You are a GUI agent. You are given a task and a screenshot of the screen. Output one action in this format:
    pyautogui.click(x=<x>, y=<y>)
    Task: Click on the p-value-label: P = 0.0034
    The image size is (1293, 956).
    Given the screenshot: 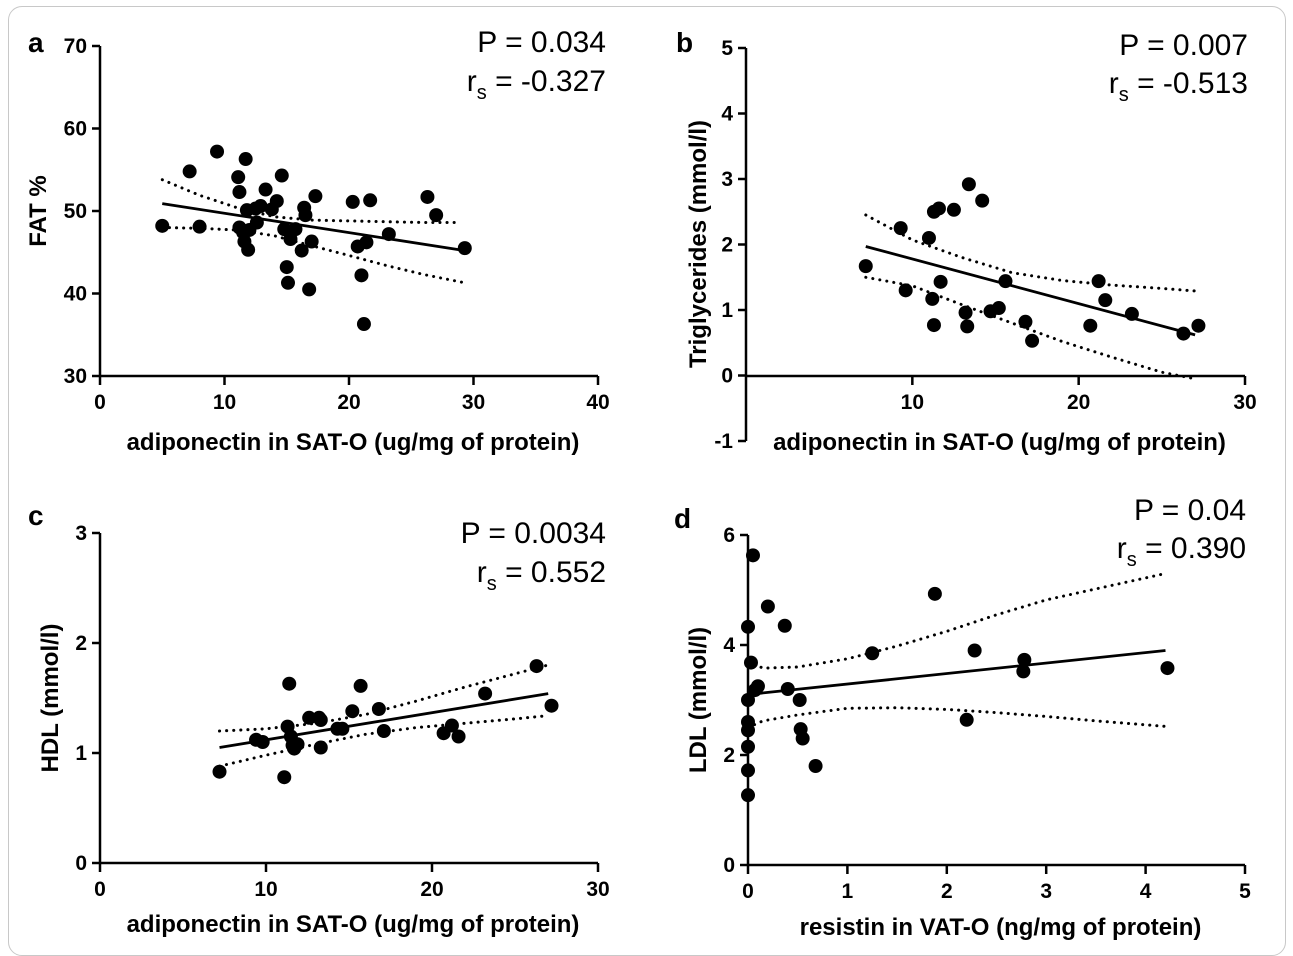 What is the action you would take?
    pyautogui.click(x=533, y=533)
    